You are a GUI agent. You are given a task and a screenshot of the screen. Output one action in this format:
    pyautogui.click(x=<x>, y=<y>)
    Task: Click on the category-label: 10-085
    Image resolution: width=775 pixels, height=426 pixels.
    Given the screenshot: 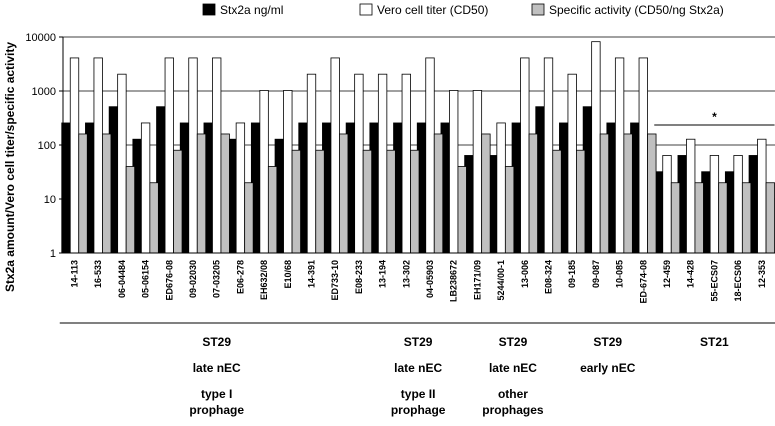 What is the action you would take?
    pyautogui.click(x=620, y=274)
    